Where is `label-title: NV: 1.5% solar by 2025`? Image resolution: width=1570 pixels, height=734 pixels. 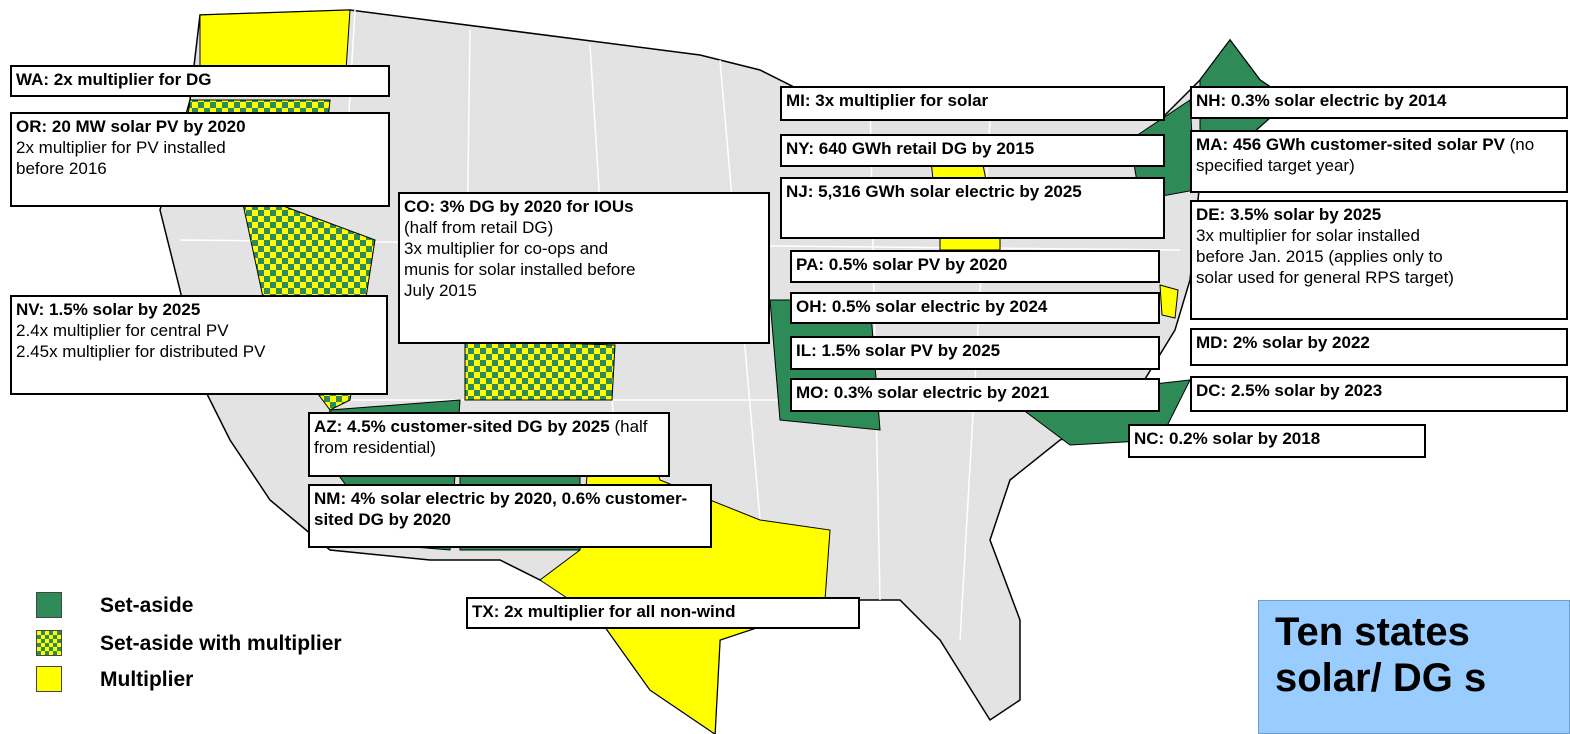
label-title: NV: 1.5% solar by 2025 is located at coordinates (108, 309).